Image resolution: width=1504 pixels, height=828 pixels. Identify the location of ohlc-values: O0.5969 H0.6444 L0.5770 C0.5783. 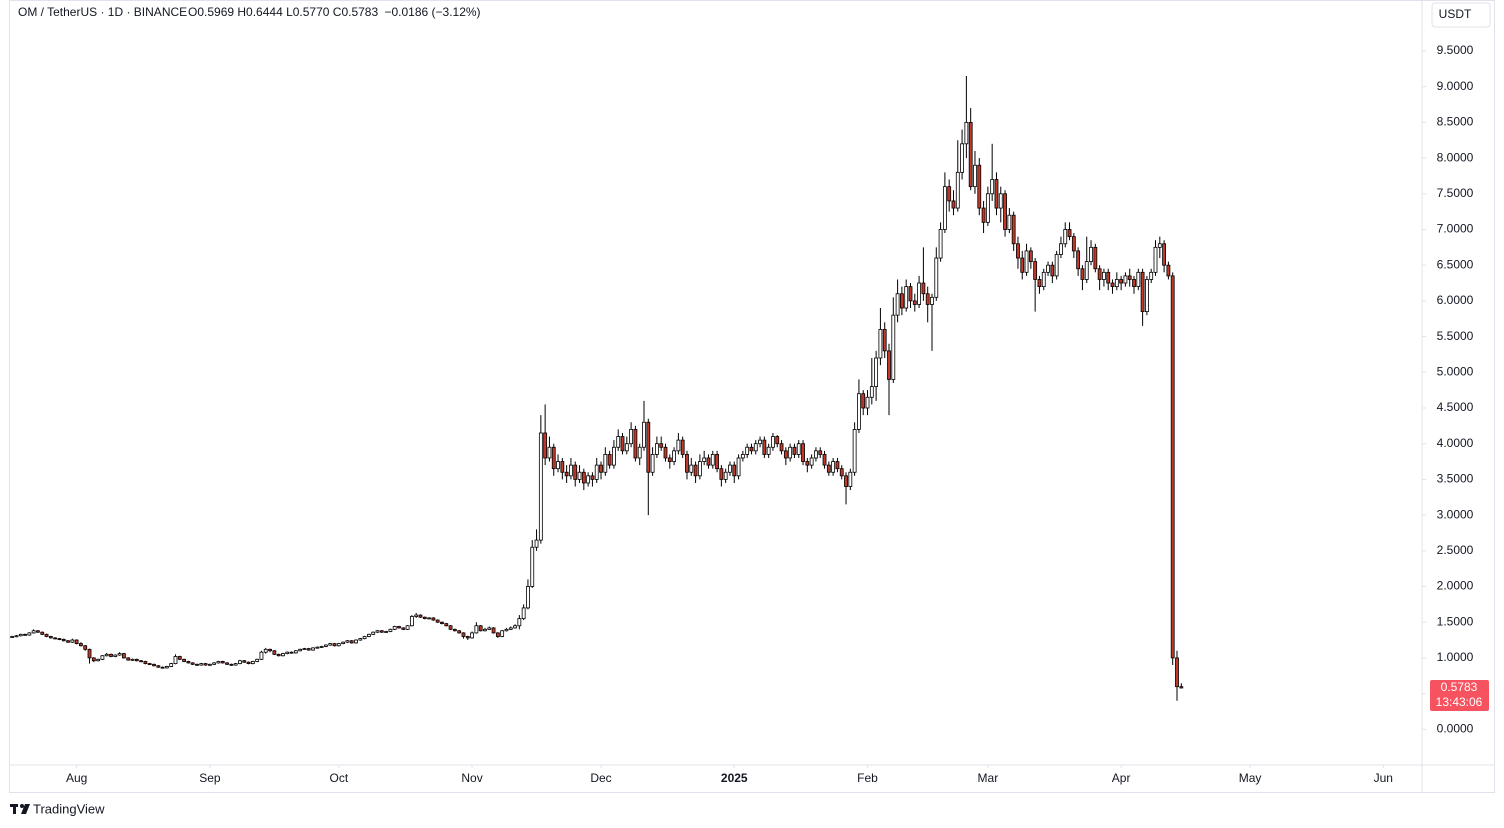
(283, 12).